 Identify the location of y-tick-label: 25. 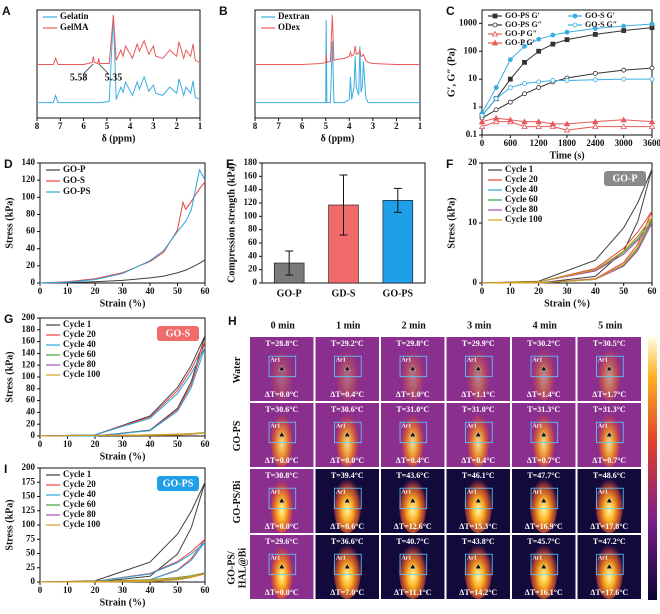
(31, 567).